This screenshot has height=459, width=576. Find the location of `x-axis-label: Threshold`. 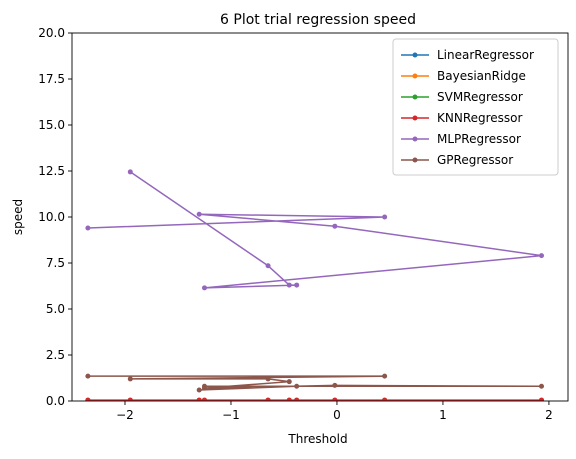

x-axis-label: Threshold is located at coordinates (317, 439).